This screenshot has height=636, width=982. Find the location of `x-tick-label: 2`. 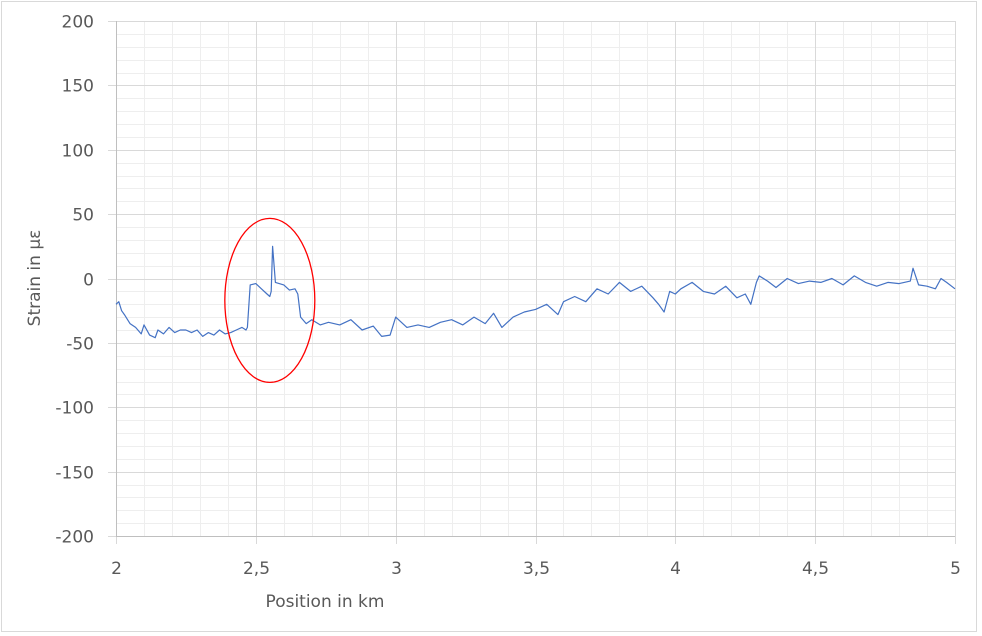

x-tick-label: 2 is located at coordinates (116, 569).